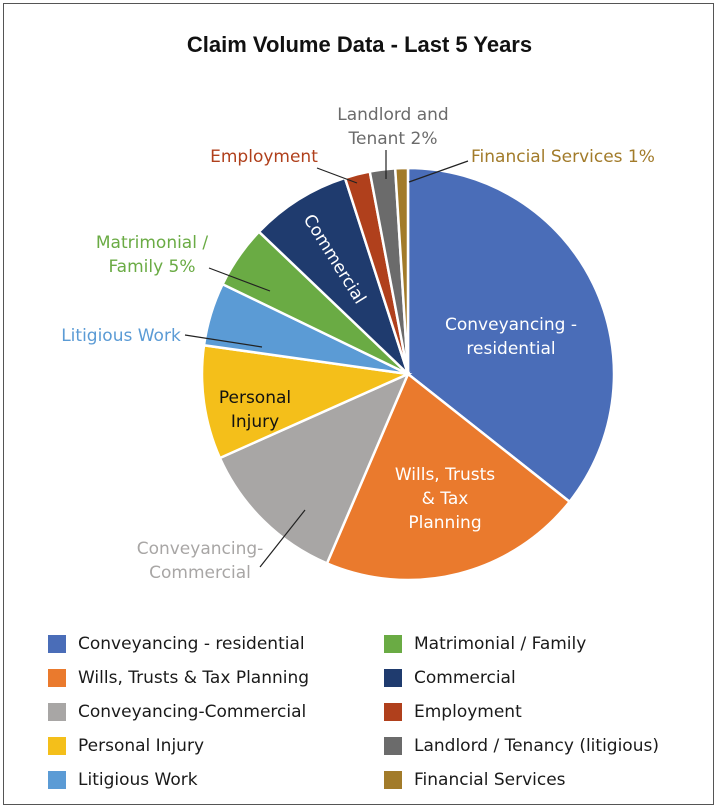 This screenshot has height=810, width=719. I want to click on legend-item-wills-trusts-tax-planning: Wills, Trusts & Tax Planning, so click(178, 678).